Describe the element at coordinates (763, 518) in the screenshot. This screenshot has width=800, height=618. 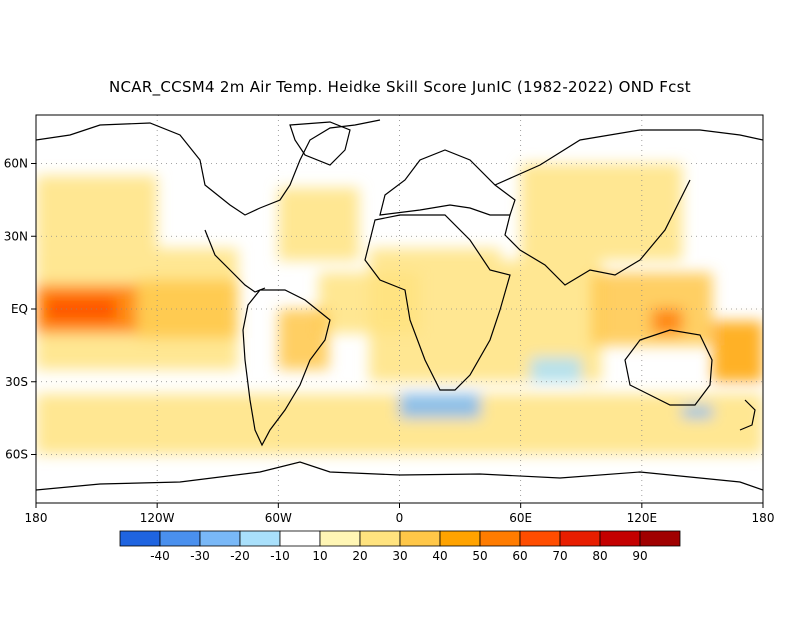
I see `lon-tick-label-6: 180` at that location.